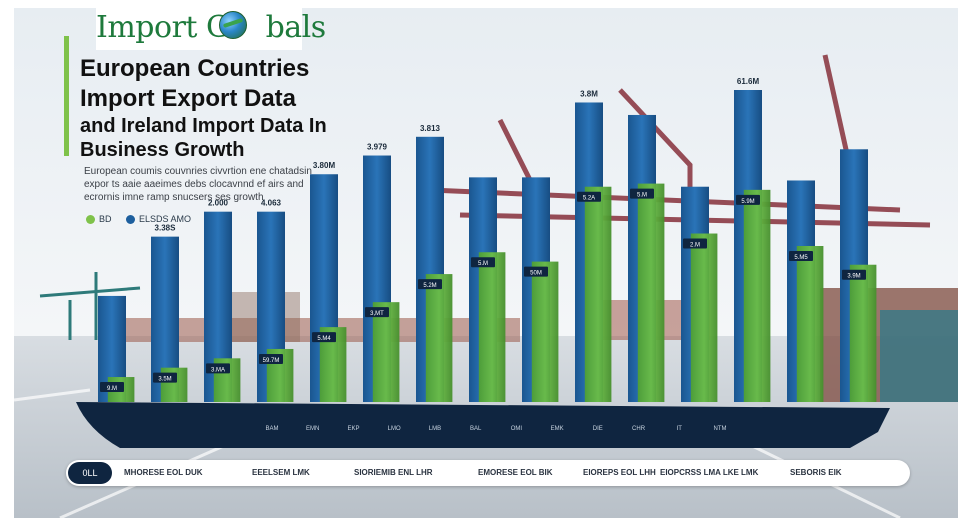  Describe the element at coordinates (720, 429) in the screenshot. I see `ship-label: NTM` at that location.